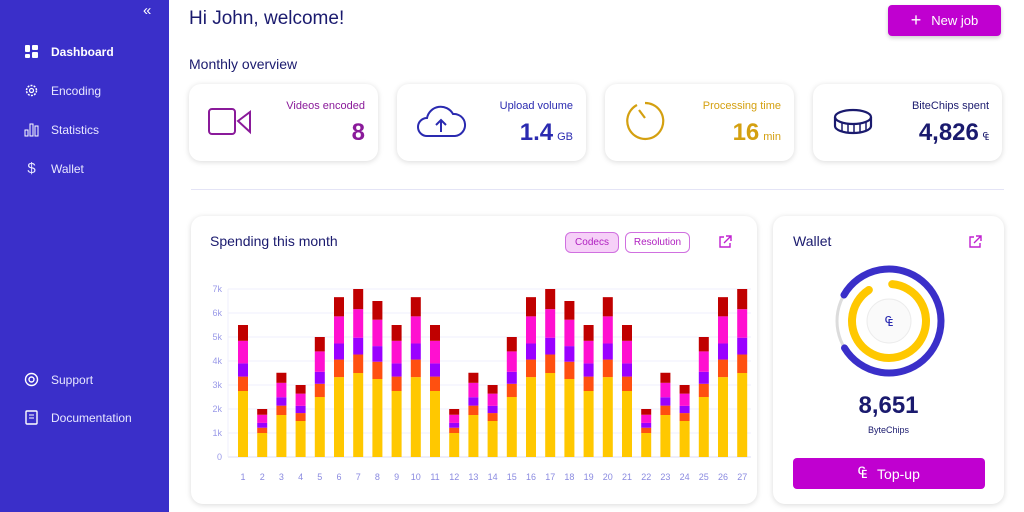 The height and width of the screenshot is (512, 1024). What do you see at coordinates (493, 477) in the screenshot?
I see `x-tick-label: 14` at bounding box center [493, 477].